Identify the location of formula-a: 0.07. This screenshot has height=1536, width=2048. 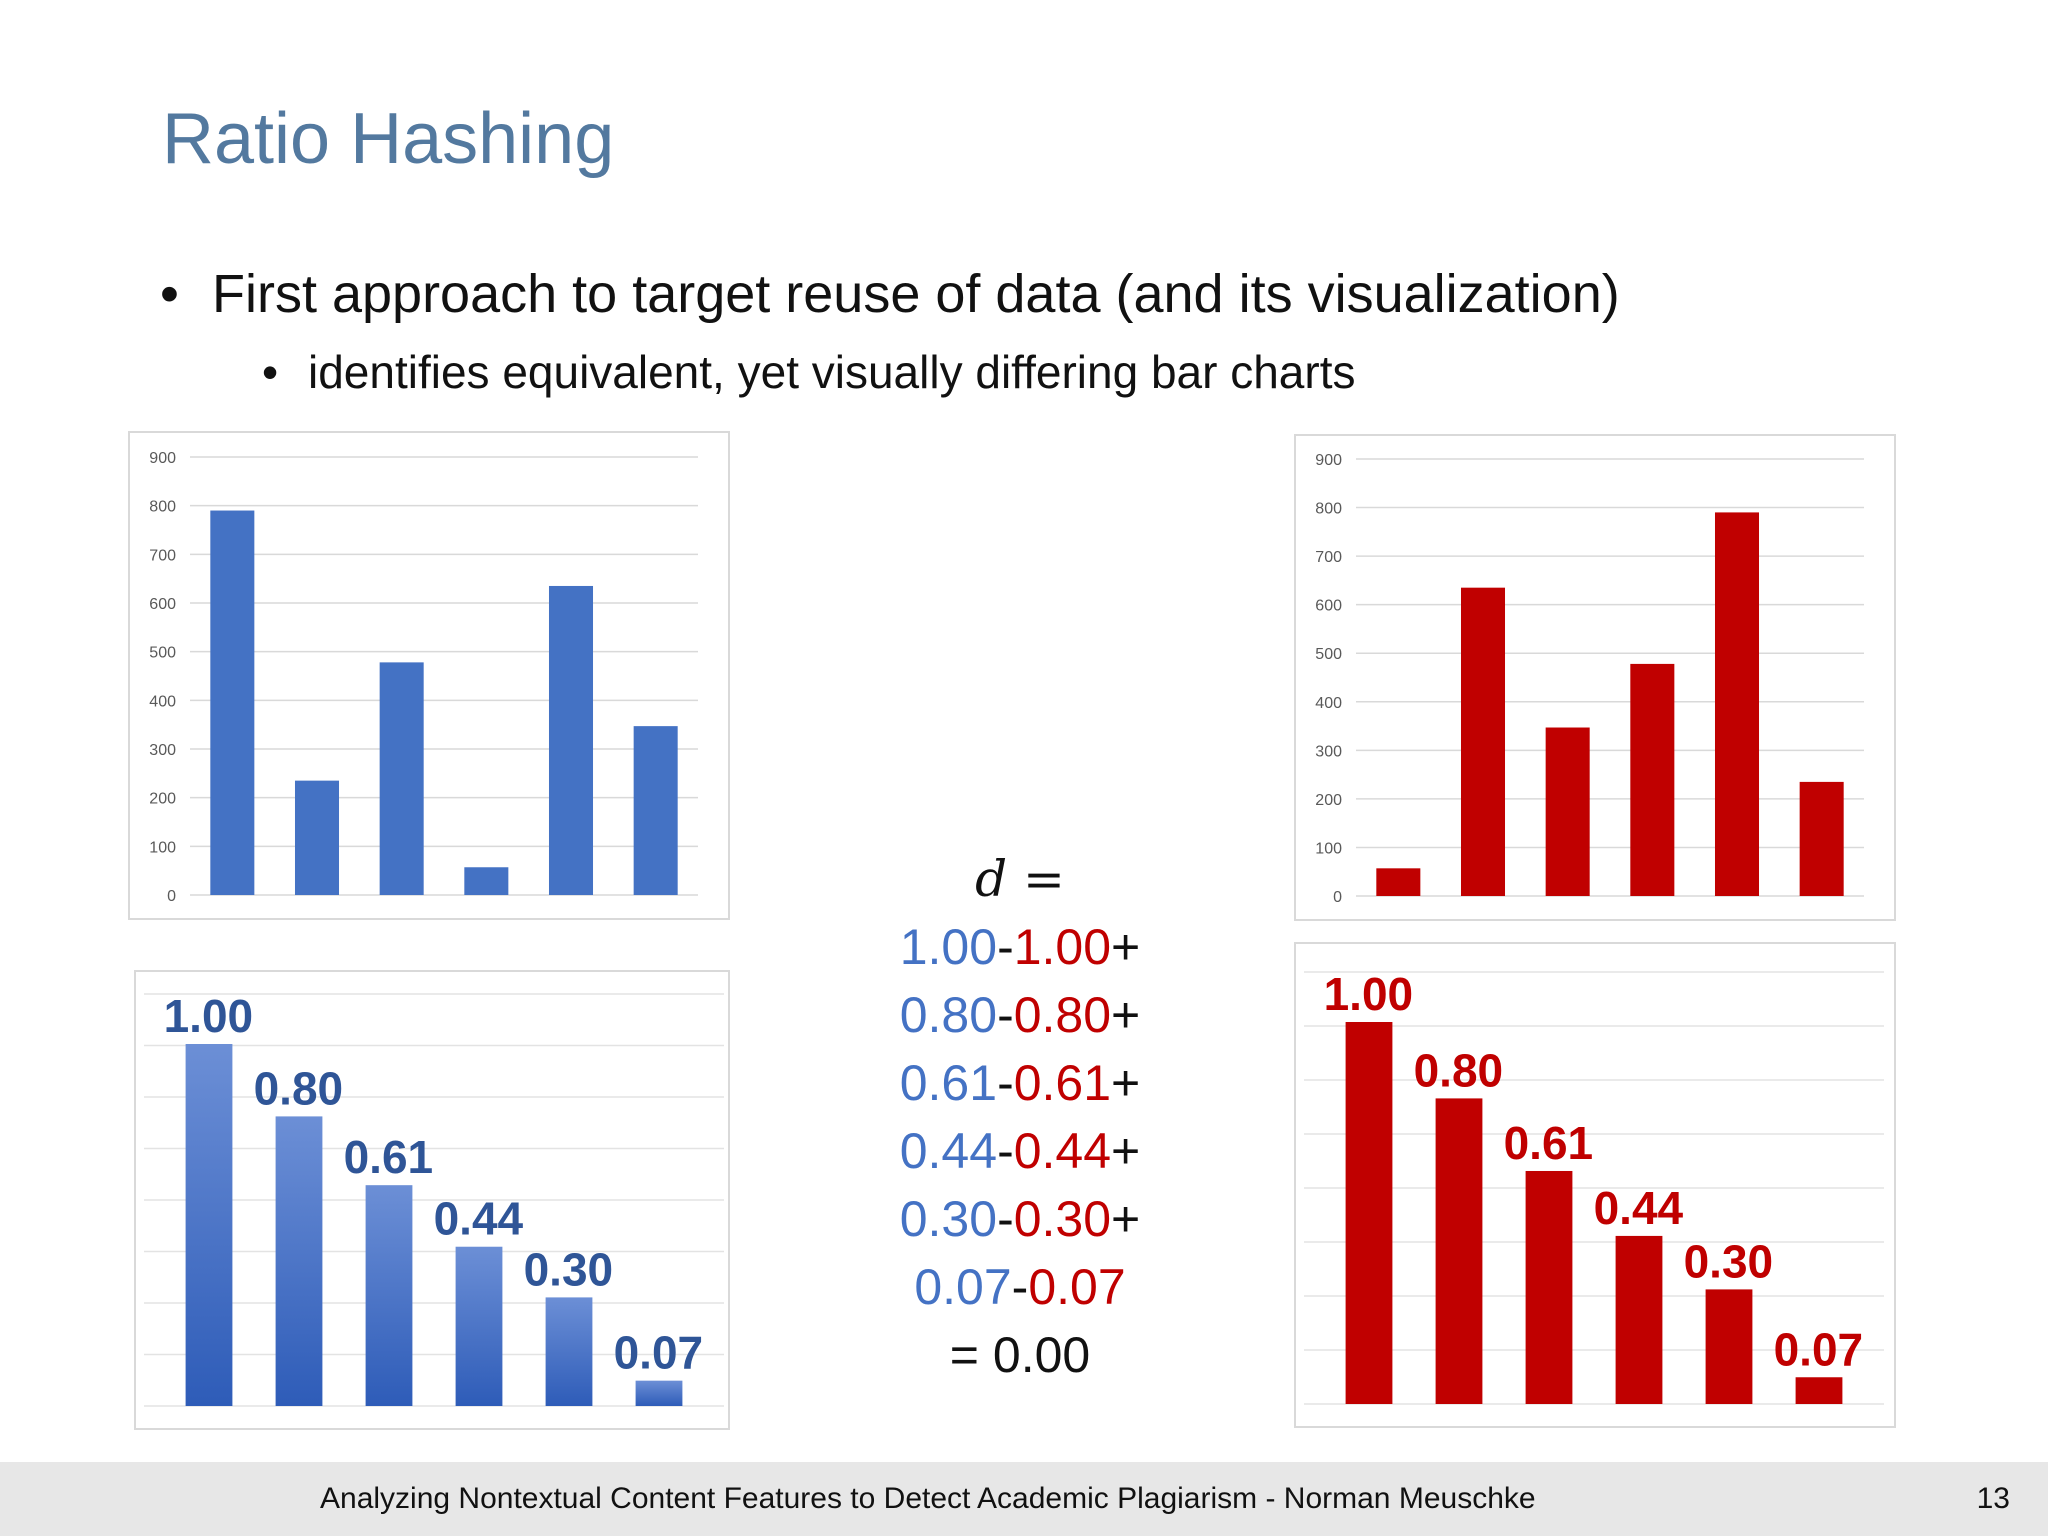
(963, 1287).